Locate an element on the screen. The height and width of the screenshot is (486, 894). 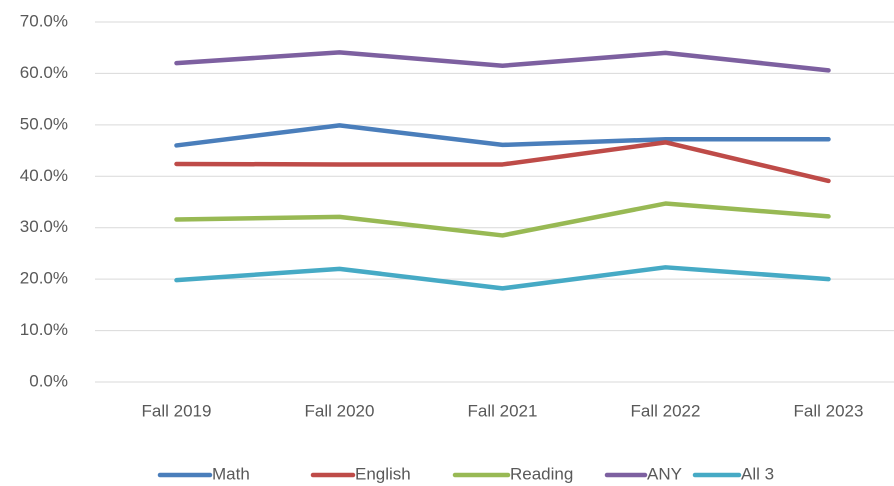
legend-label: Reading is located at coordinates (541, 473).